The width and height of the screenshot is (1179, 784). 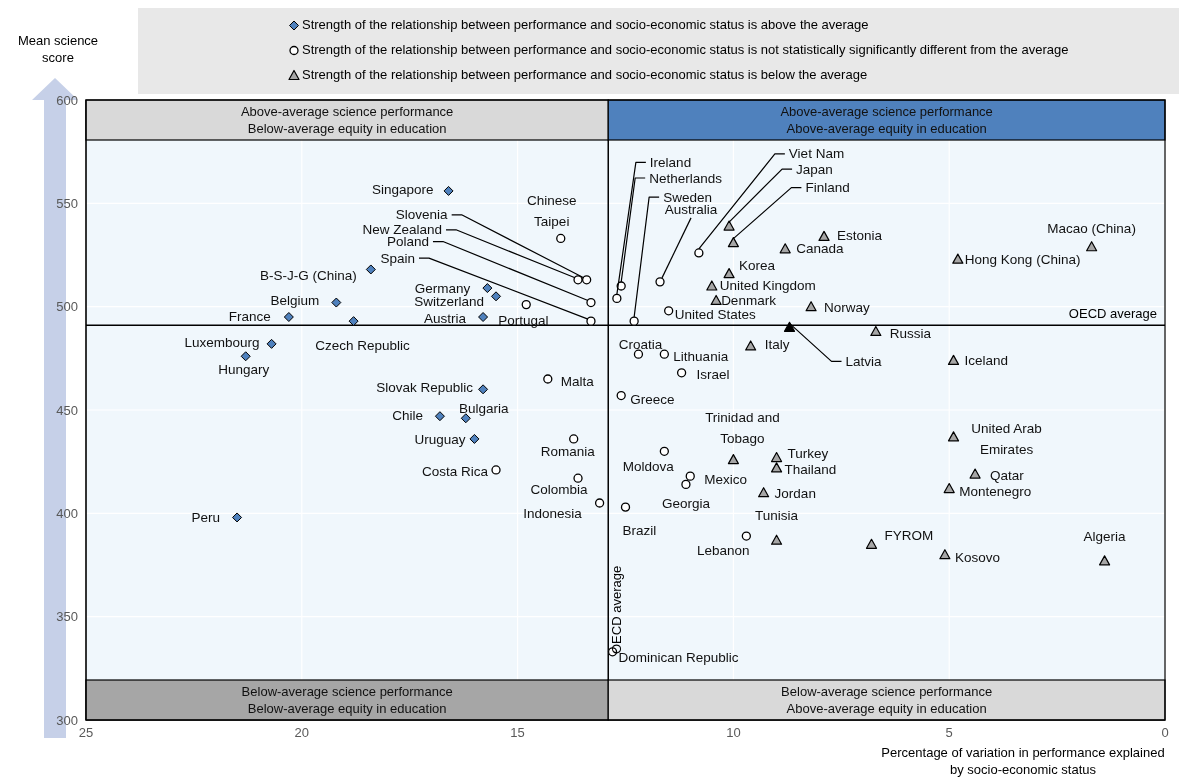 What do you see at coordinates (551, 210) in the screenshot?
I see `annotation: Chinese Taipei` at bounding box center [551, 210].